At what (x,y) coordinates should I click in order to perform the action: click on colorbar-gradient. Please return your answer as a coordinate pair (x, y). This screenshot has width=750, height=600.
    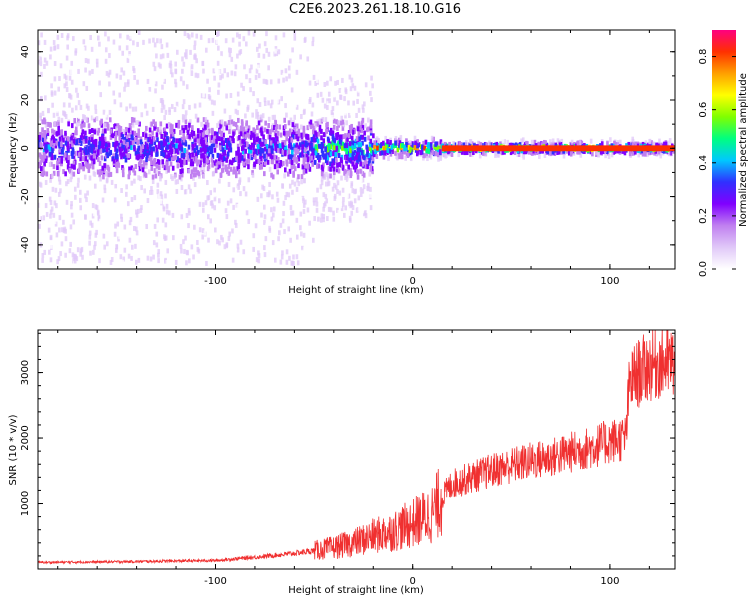
    Looking at the image, I should click on (724, 149).